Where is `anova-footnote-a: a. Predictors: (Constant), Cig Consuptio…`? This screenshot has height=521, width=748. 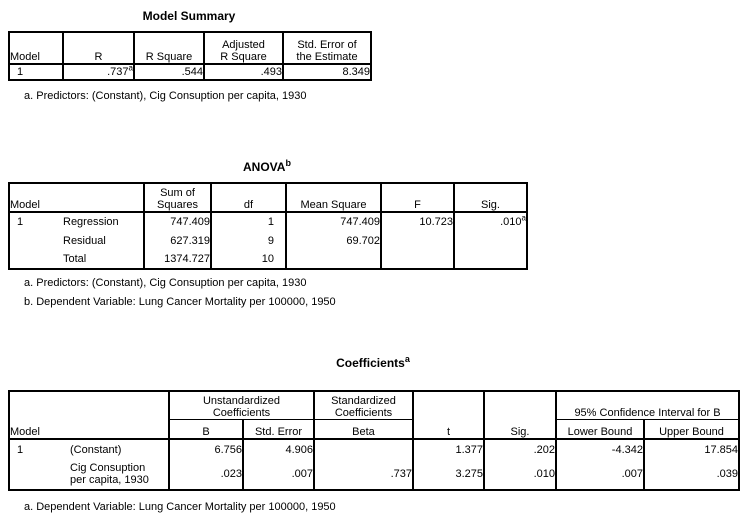 anova-footnote-a: a. Predictors: (Constant), Cig Consuptio… is located at coordinates (165, 283).